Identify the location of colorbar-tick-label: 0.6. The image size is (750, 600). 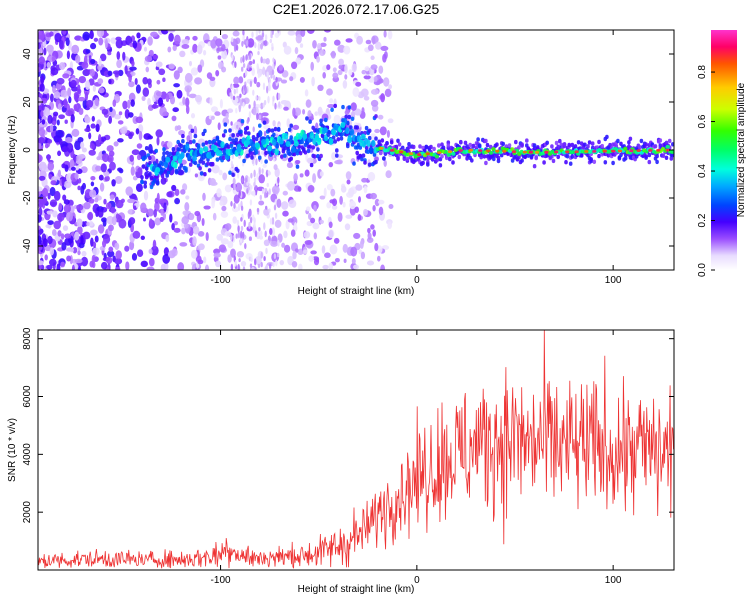
(702, 121).